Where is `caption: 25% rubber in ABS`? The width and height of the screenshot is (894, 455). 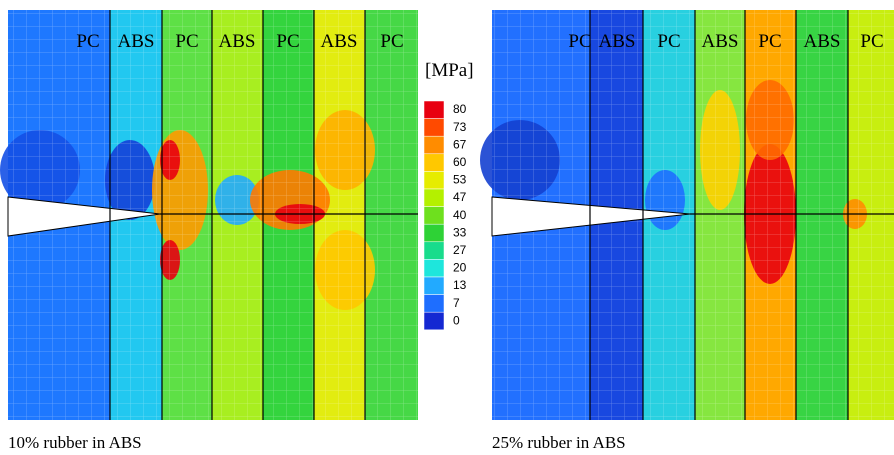
caption: 25% rubber in ABS is located at coordinates (559, 442).